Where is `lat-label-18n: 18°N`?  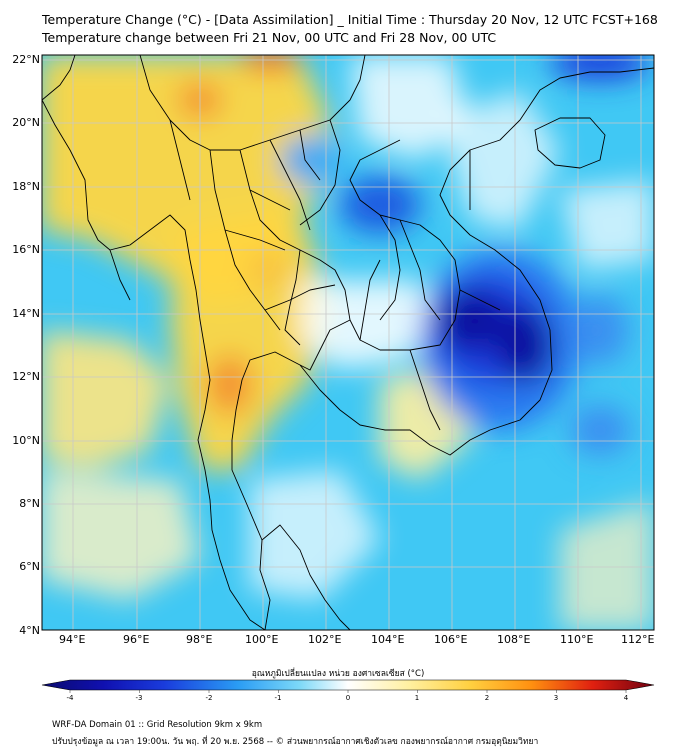 lat-label-18n: 18°N is located at coordinates (26, 186).